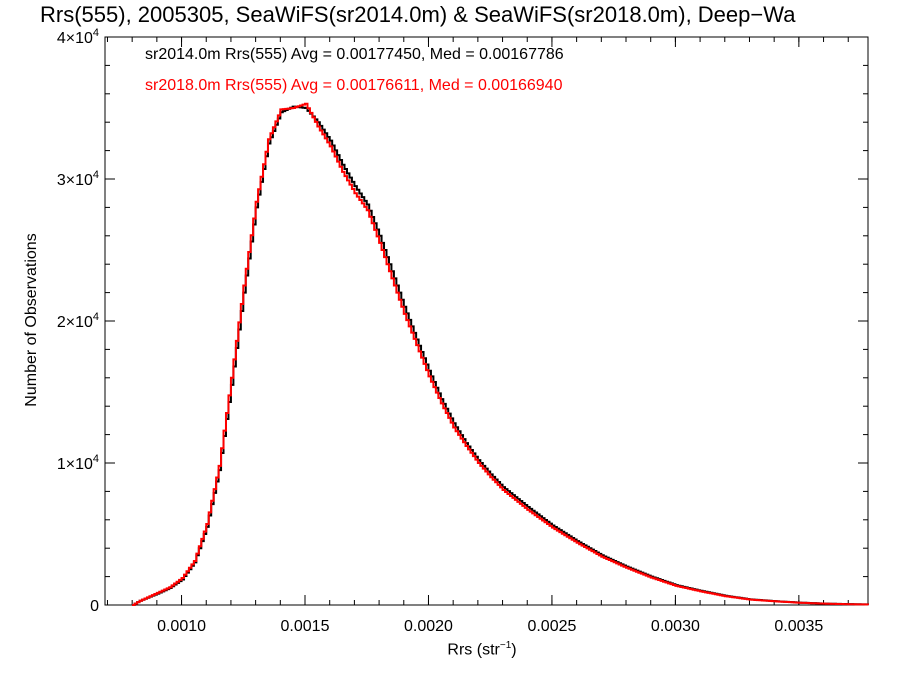  What do you see at coordinates (94, 606) in the screenshot?
I see `y-tick-label: 0` at bounding box center [94, 606].